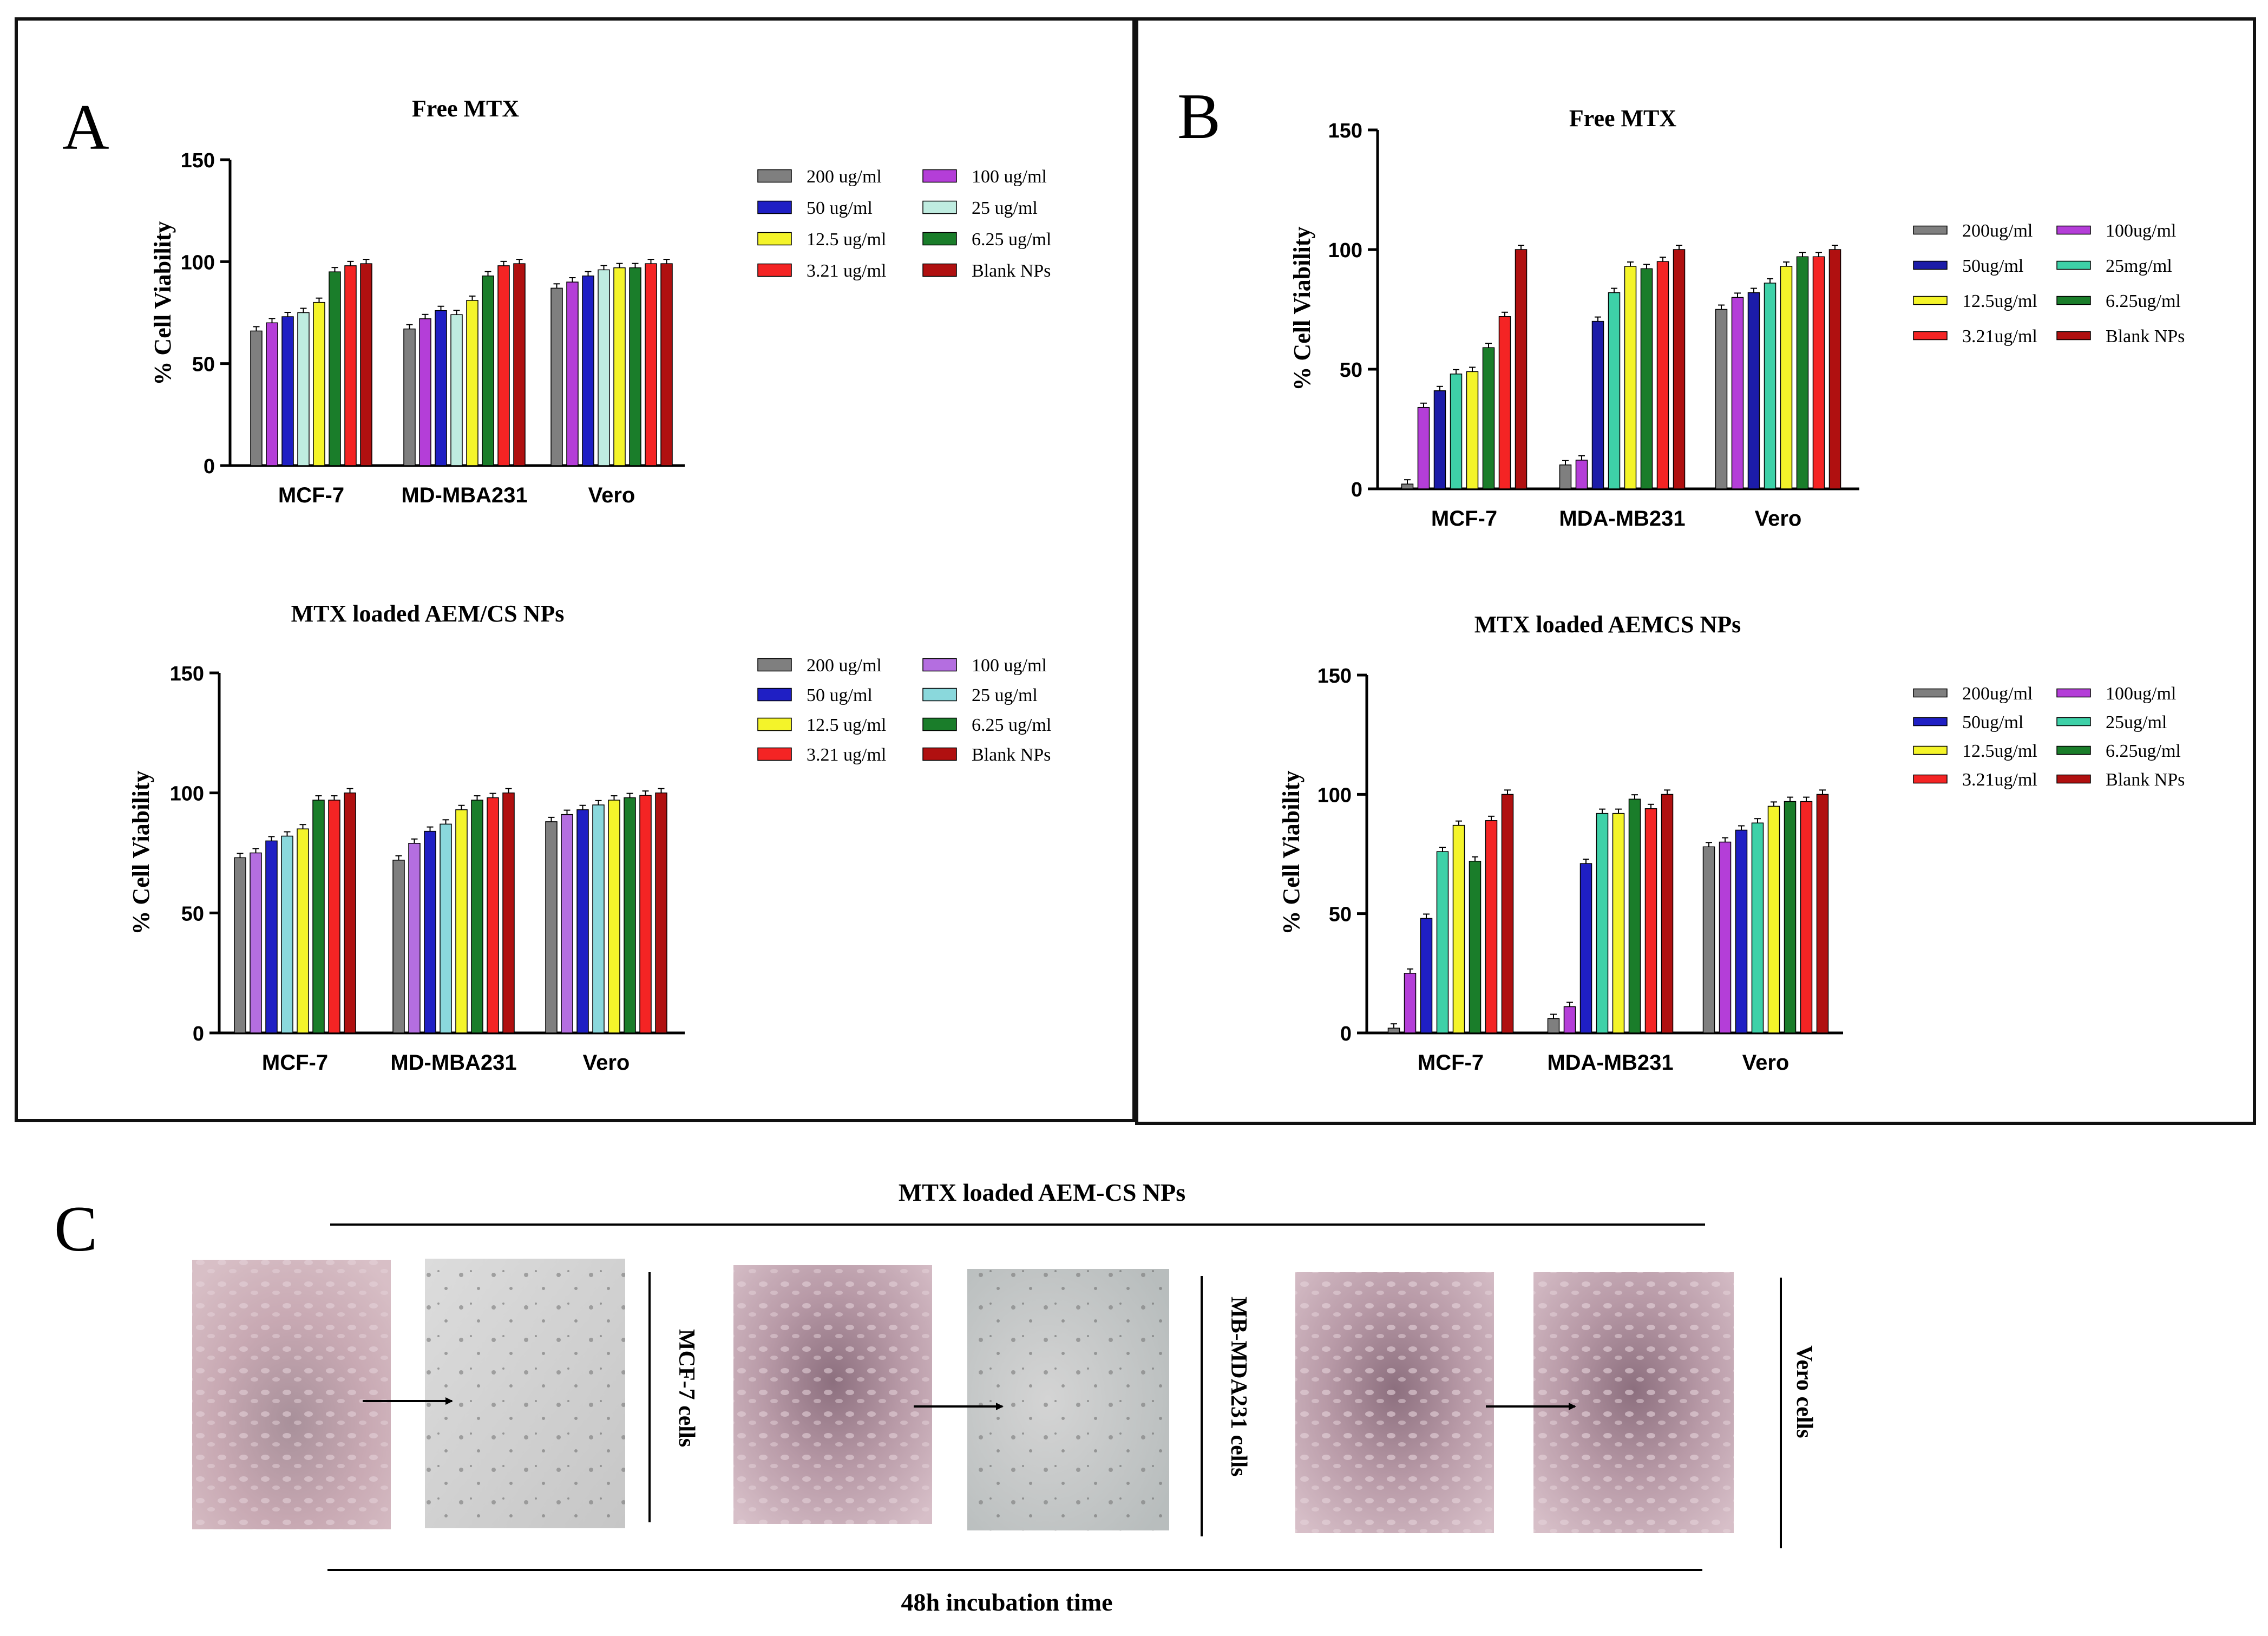  I want to click on chart-title: Free MTX, so click(1623, 118).